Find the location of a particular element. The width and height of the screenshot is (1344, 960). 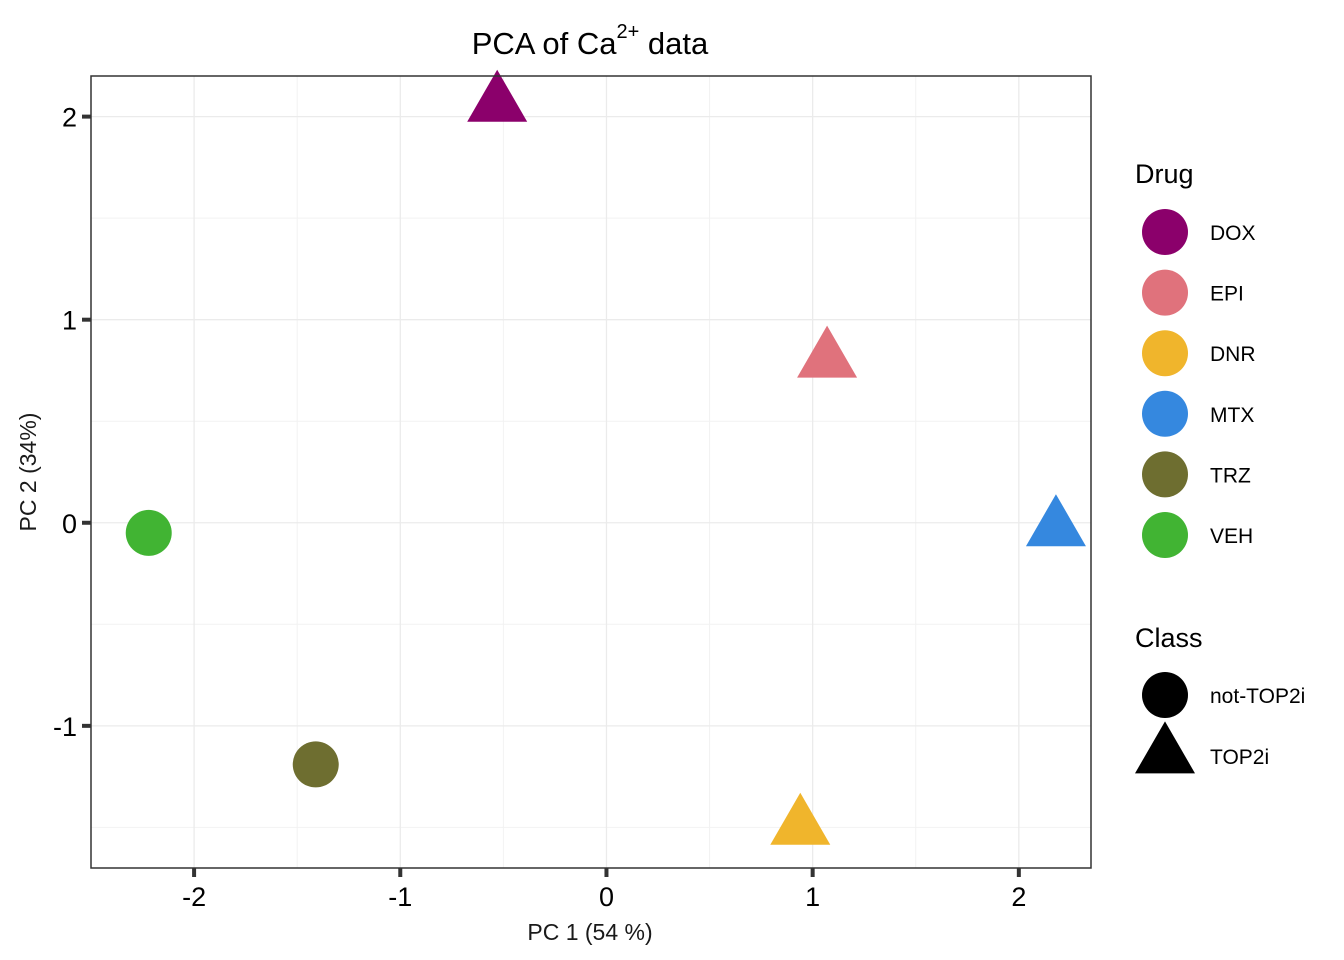

point-epi is located at coordinates (827, 351).